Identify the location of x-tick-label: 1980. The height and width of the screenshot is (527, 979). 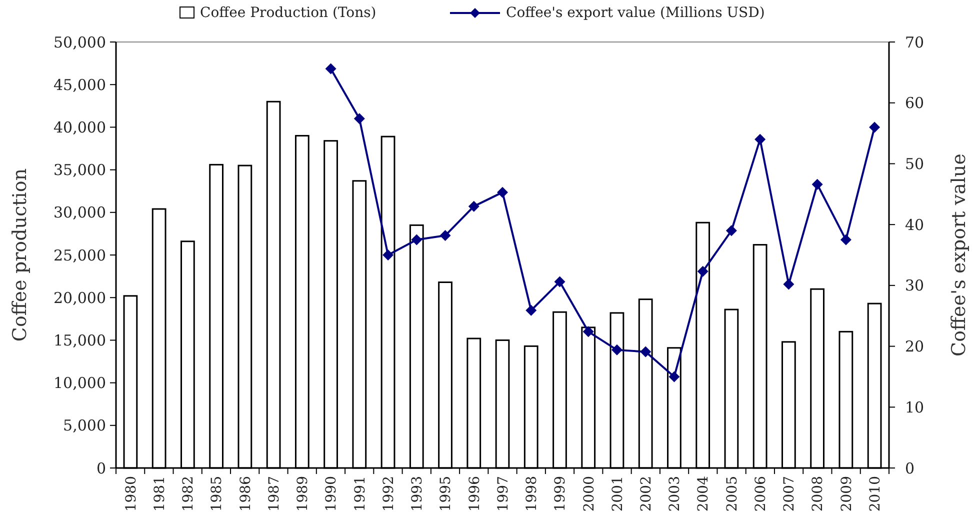
(131, 494).